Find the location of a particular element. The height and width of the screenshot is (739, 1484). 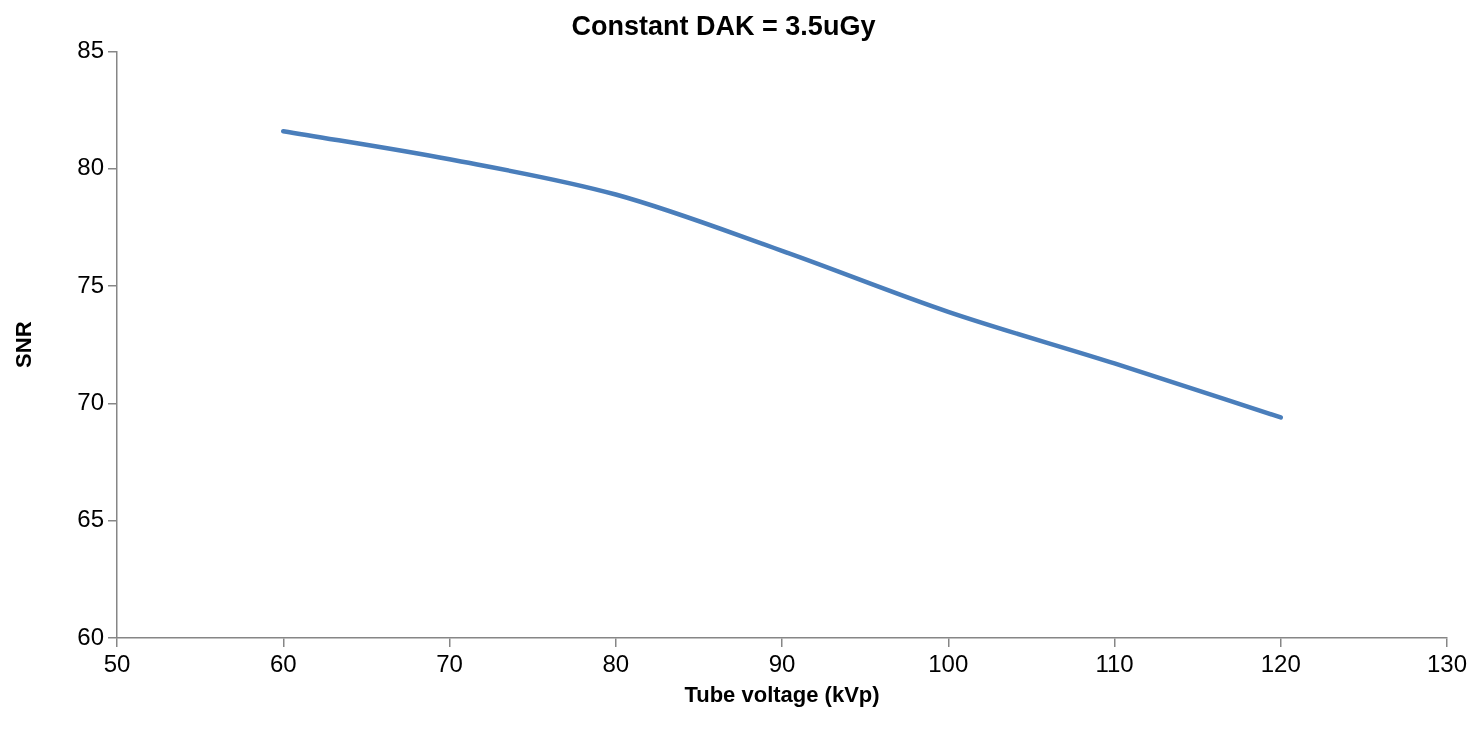

x-axis-title: Tube voltage (kVp) is located at coordinates (782, 694).